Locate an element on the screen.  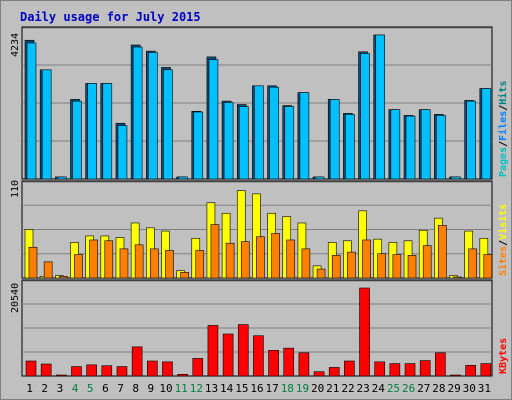
legend-item: KBytes is located at coordinates (503, 356).